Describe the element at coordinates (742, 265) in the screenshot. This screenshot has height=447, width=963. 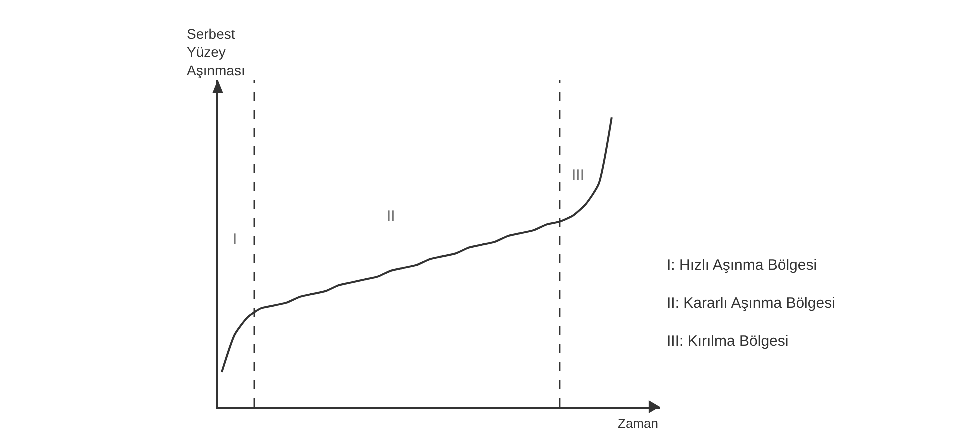
I see `text: I: Hızlı Aşınma Bölgesi` at that location.